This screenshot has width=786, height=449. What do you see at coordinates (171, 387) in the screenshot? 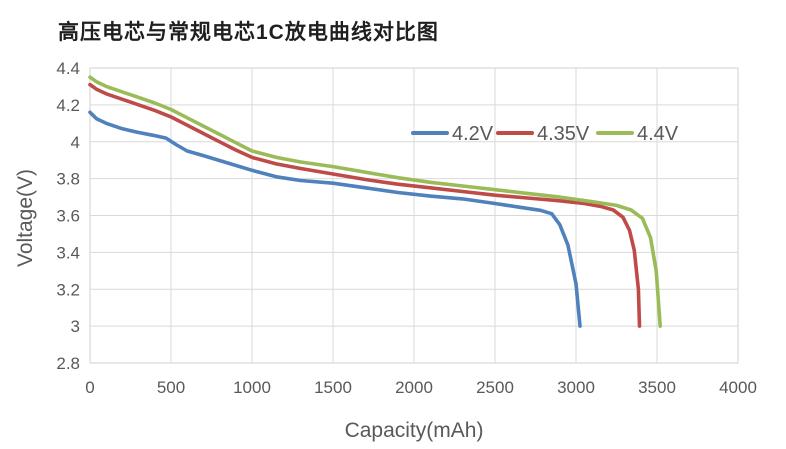
I see `x-tick-label-500: 500` at bounding box center [171, 387].